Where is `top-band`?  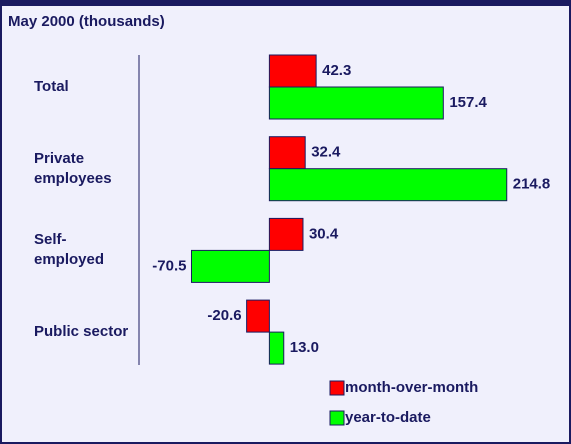
top-band is located at coordinates (285, 3).